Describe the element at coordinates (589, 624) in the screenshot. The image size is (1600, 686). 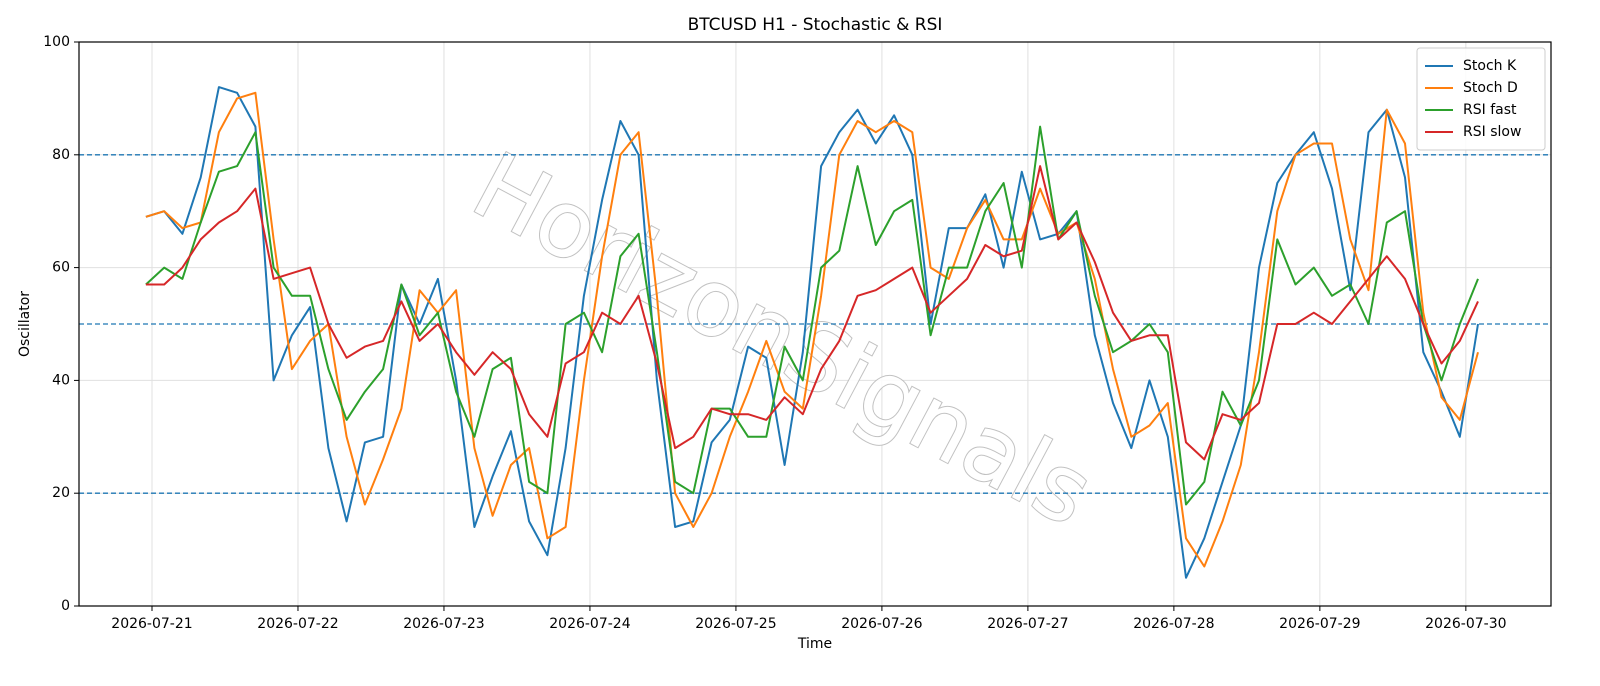
I see `x-tick-label: 2026-07-24` at that location.